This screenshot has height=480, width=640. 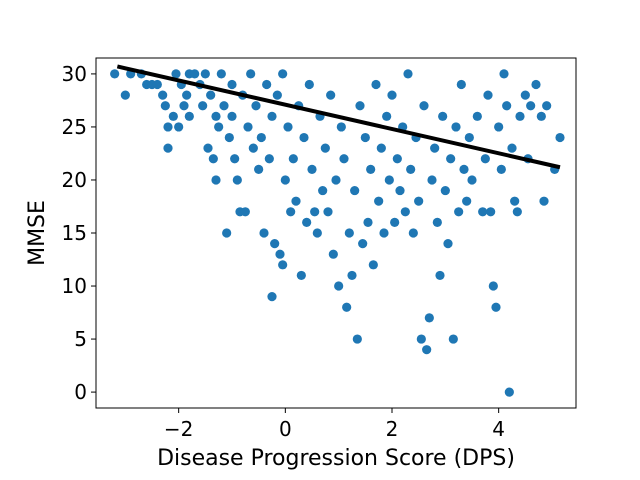 What do you see at coordinates (336, 458) in the screenshot?
I see `x-axis-label: Disease Progression Score (DPS)` at bounding box center [336, 458].